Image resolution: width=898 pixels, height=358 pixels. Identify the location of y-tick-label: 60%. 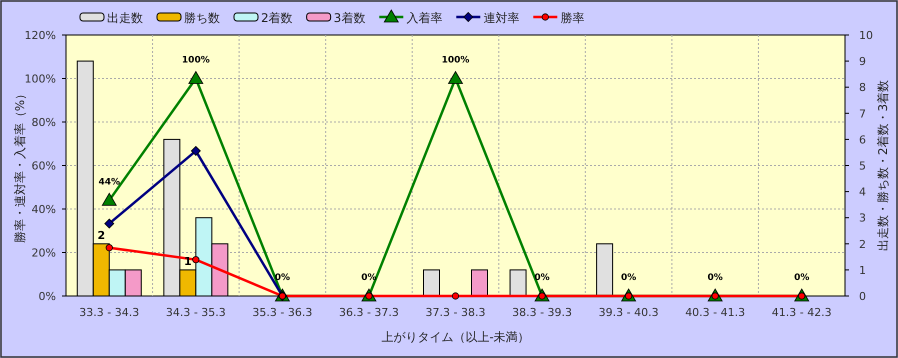
(44, 166).